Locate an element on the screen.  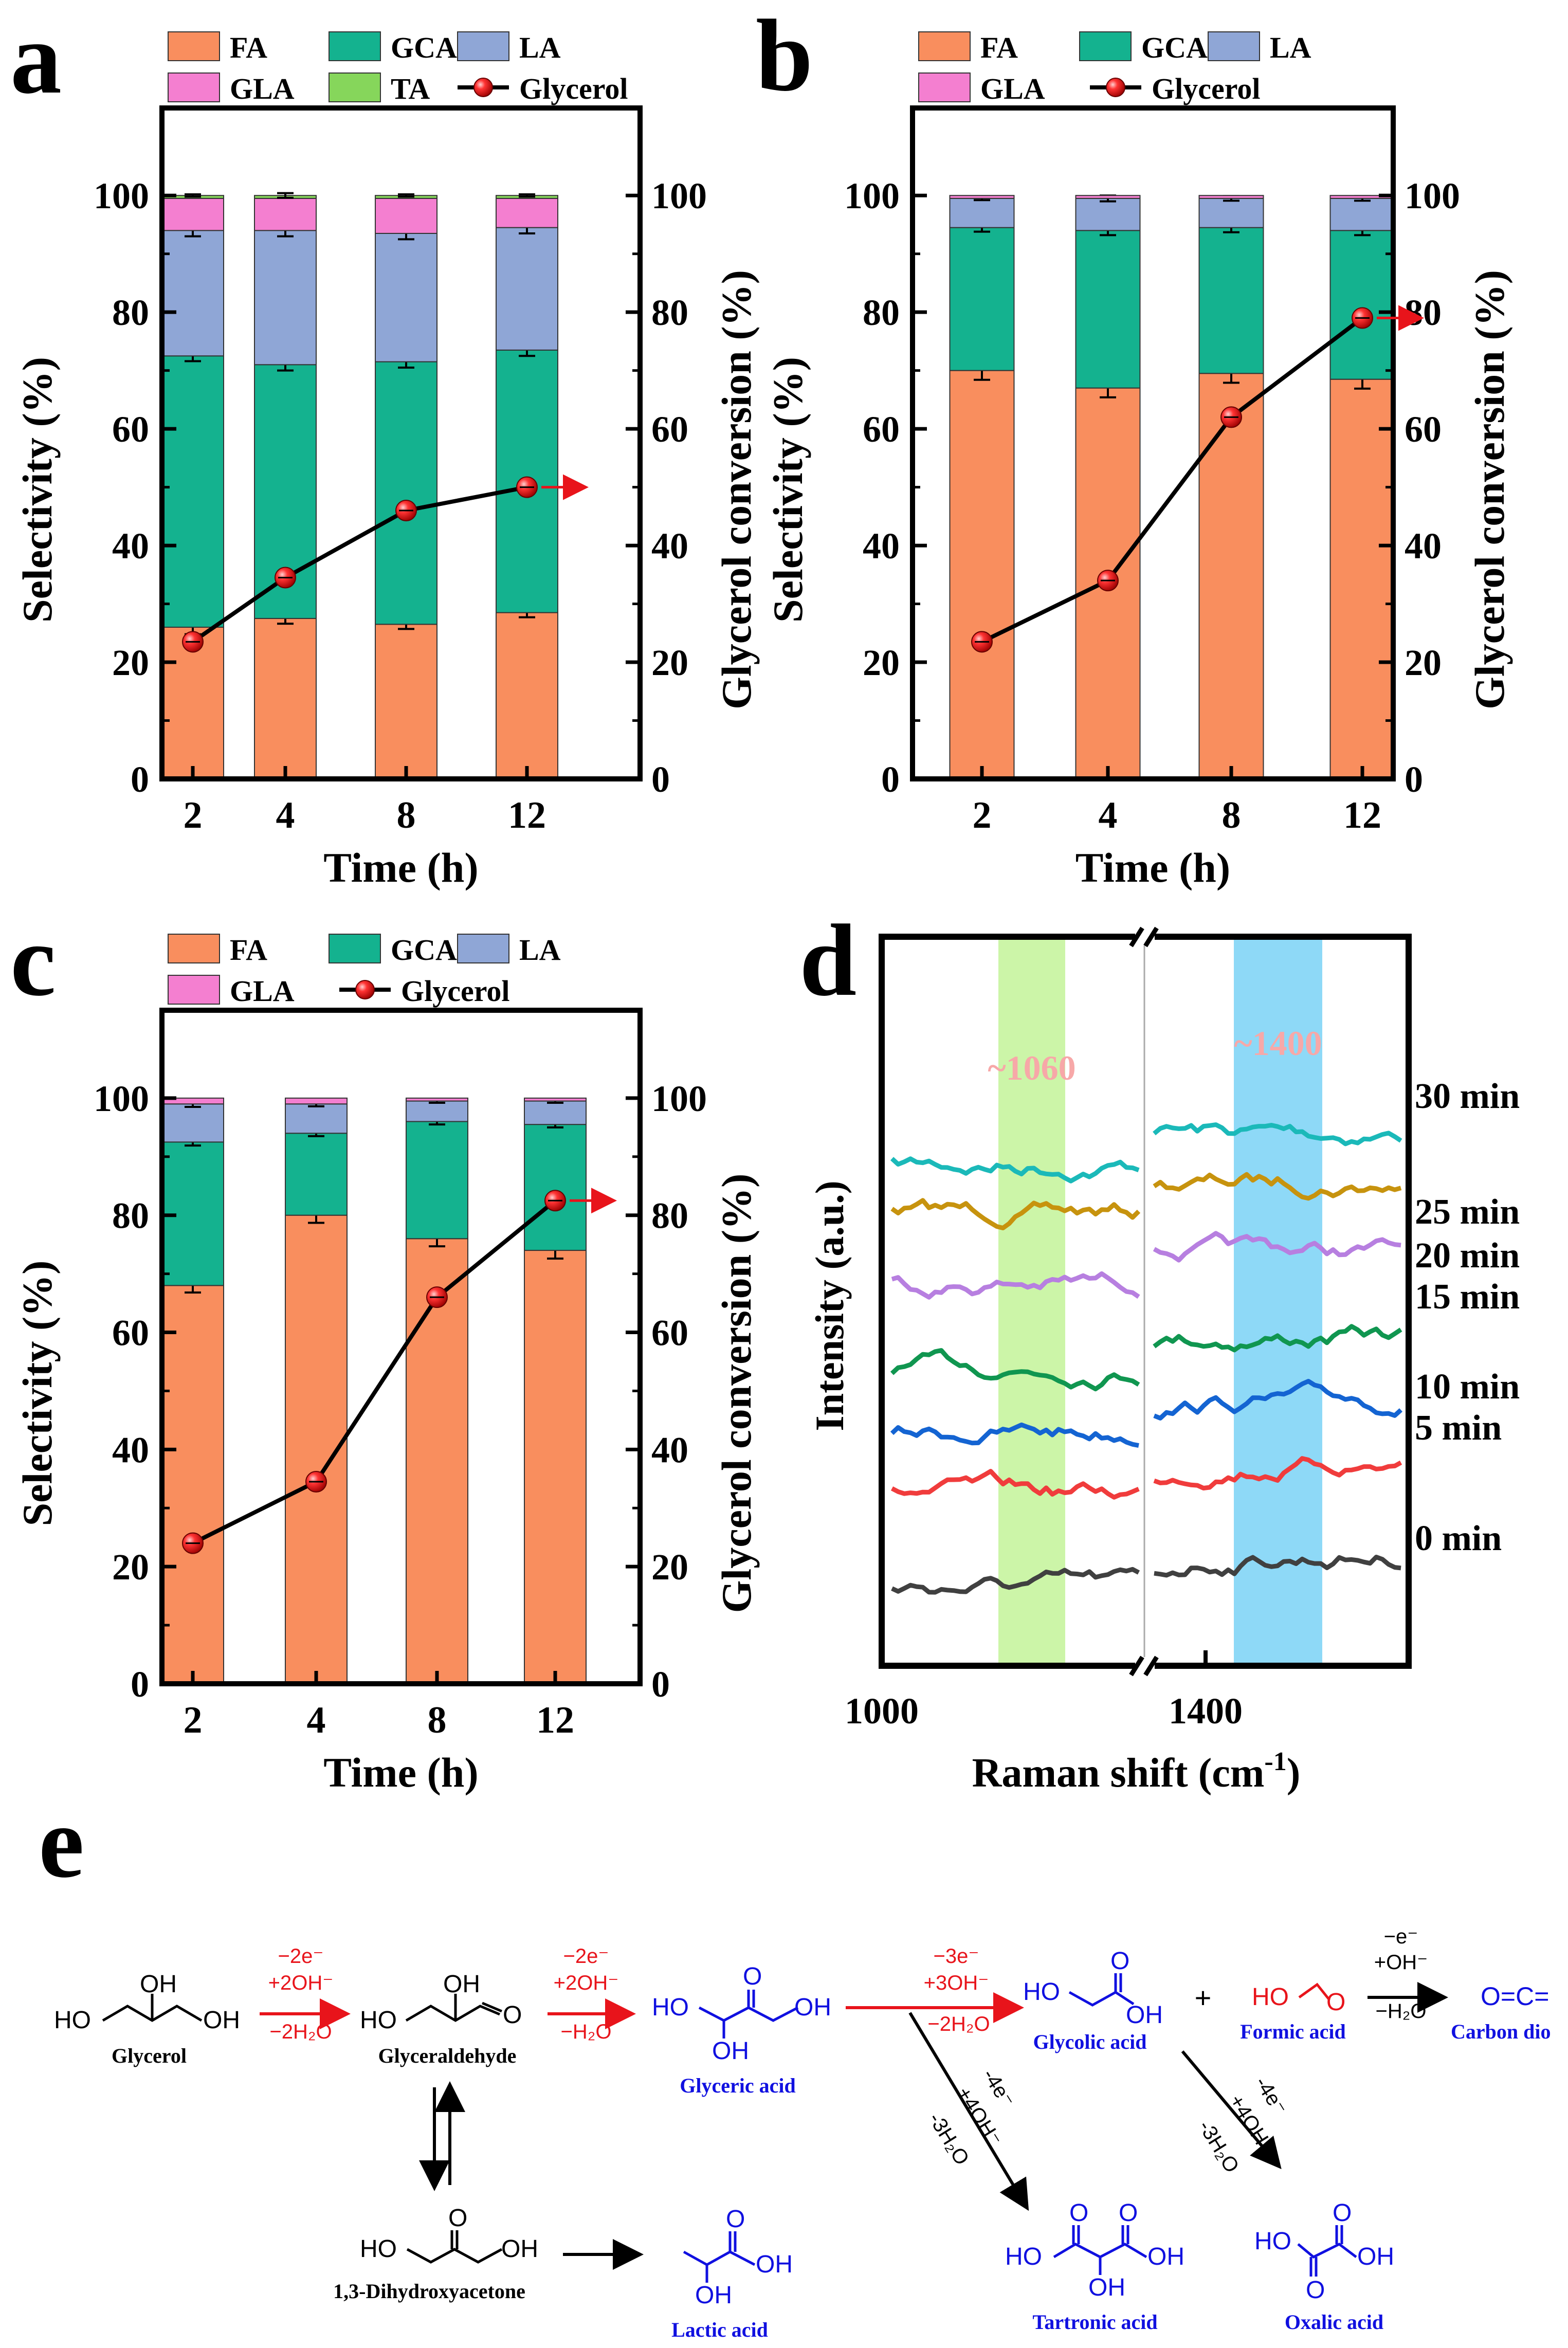
oxalic-oh: OH is located at coordinates (1375, 2257).